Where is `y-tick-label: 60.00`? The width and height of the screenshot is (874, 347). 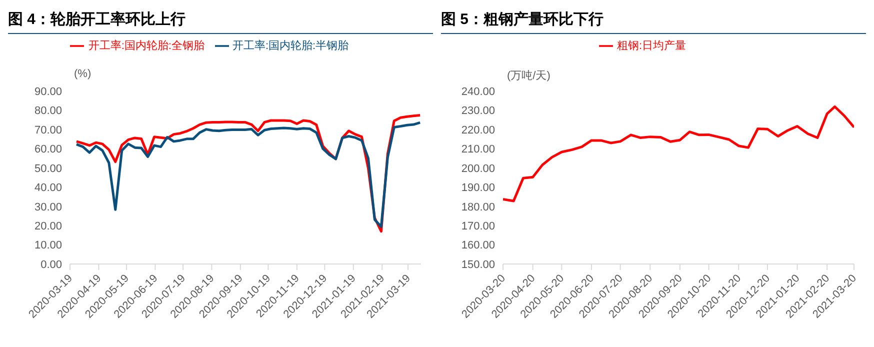 y-tick-label: 60.00 is located at coordinates (48, 150).